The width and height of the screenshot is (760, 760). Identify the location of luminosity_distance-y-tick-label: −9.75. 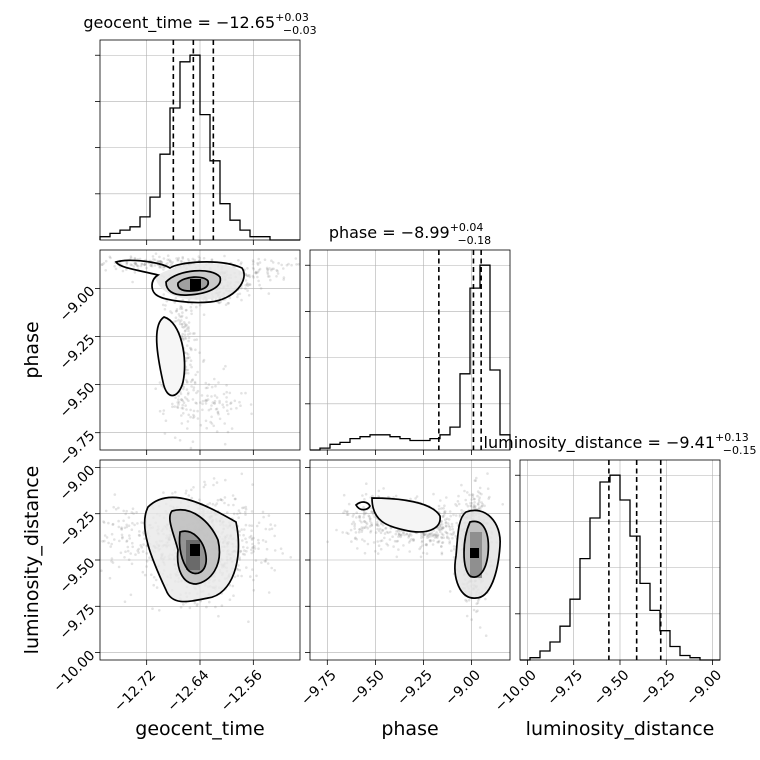
(78, 622).